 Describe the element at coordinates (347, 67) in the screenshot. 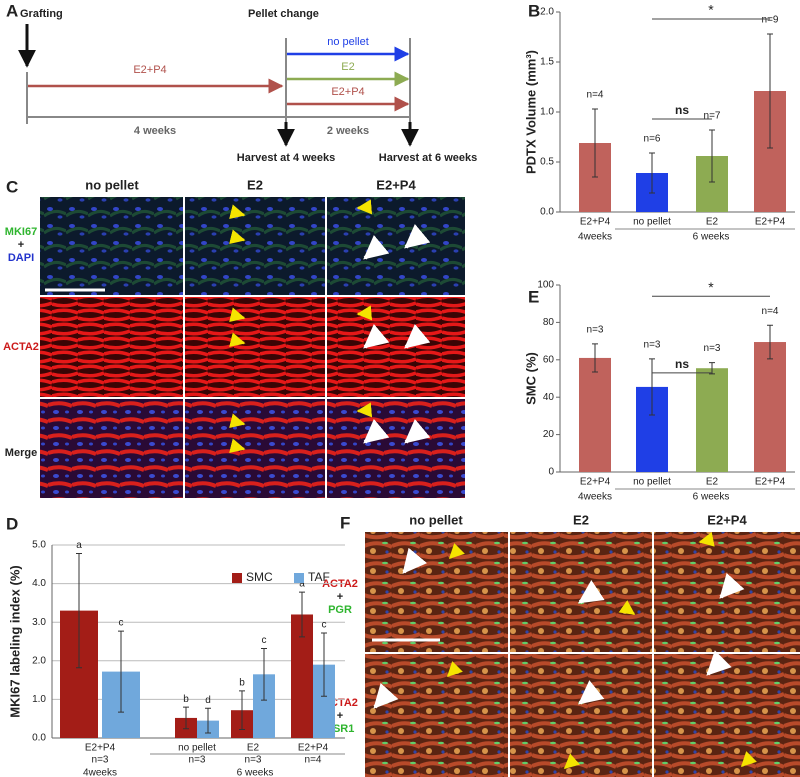

I see `treatment-label: E2` at that location.